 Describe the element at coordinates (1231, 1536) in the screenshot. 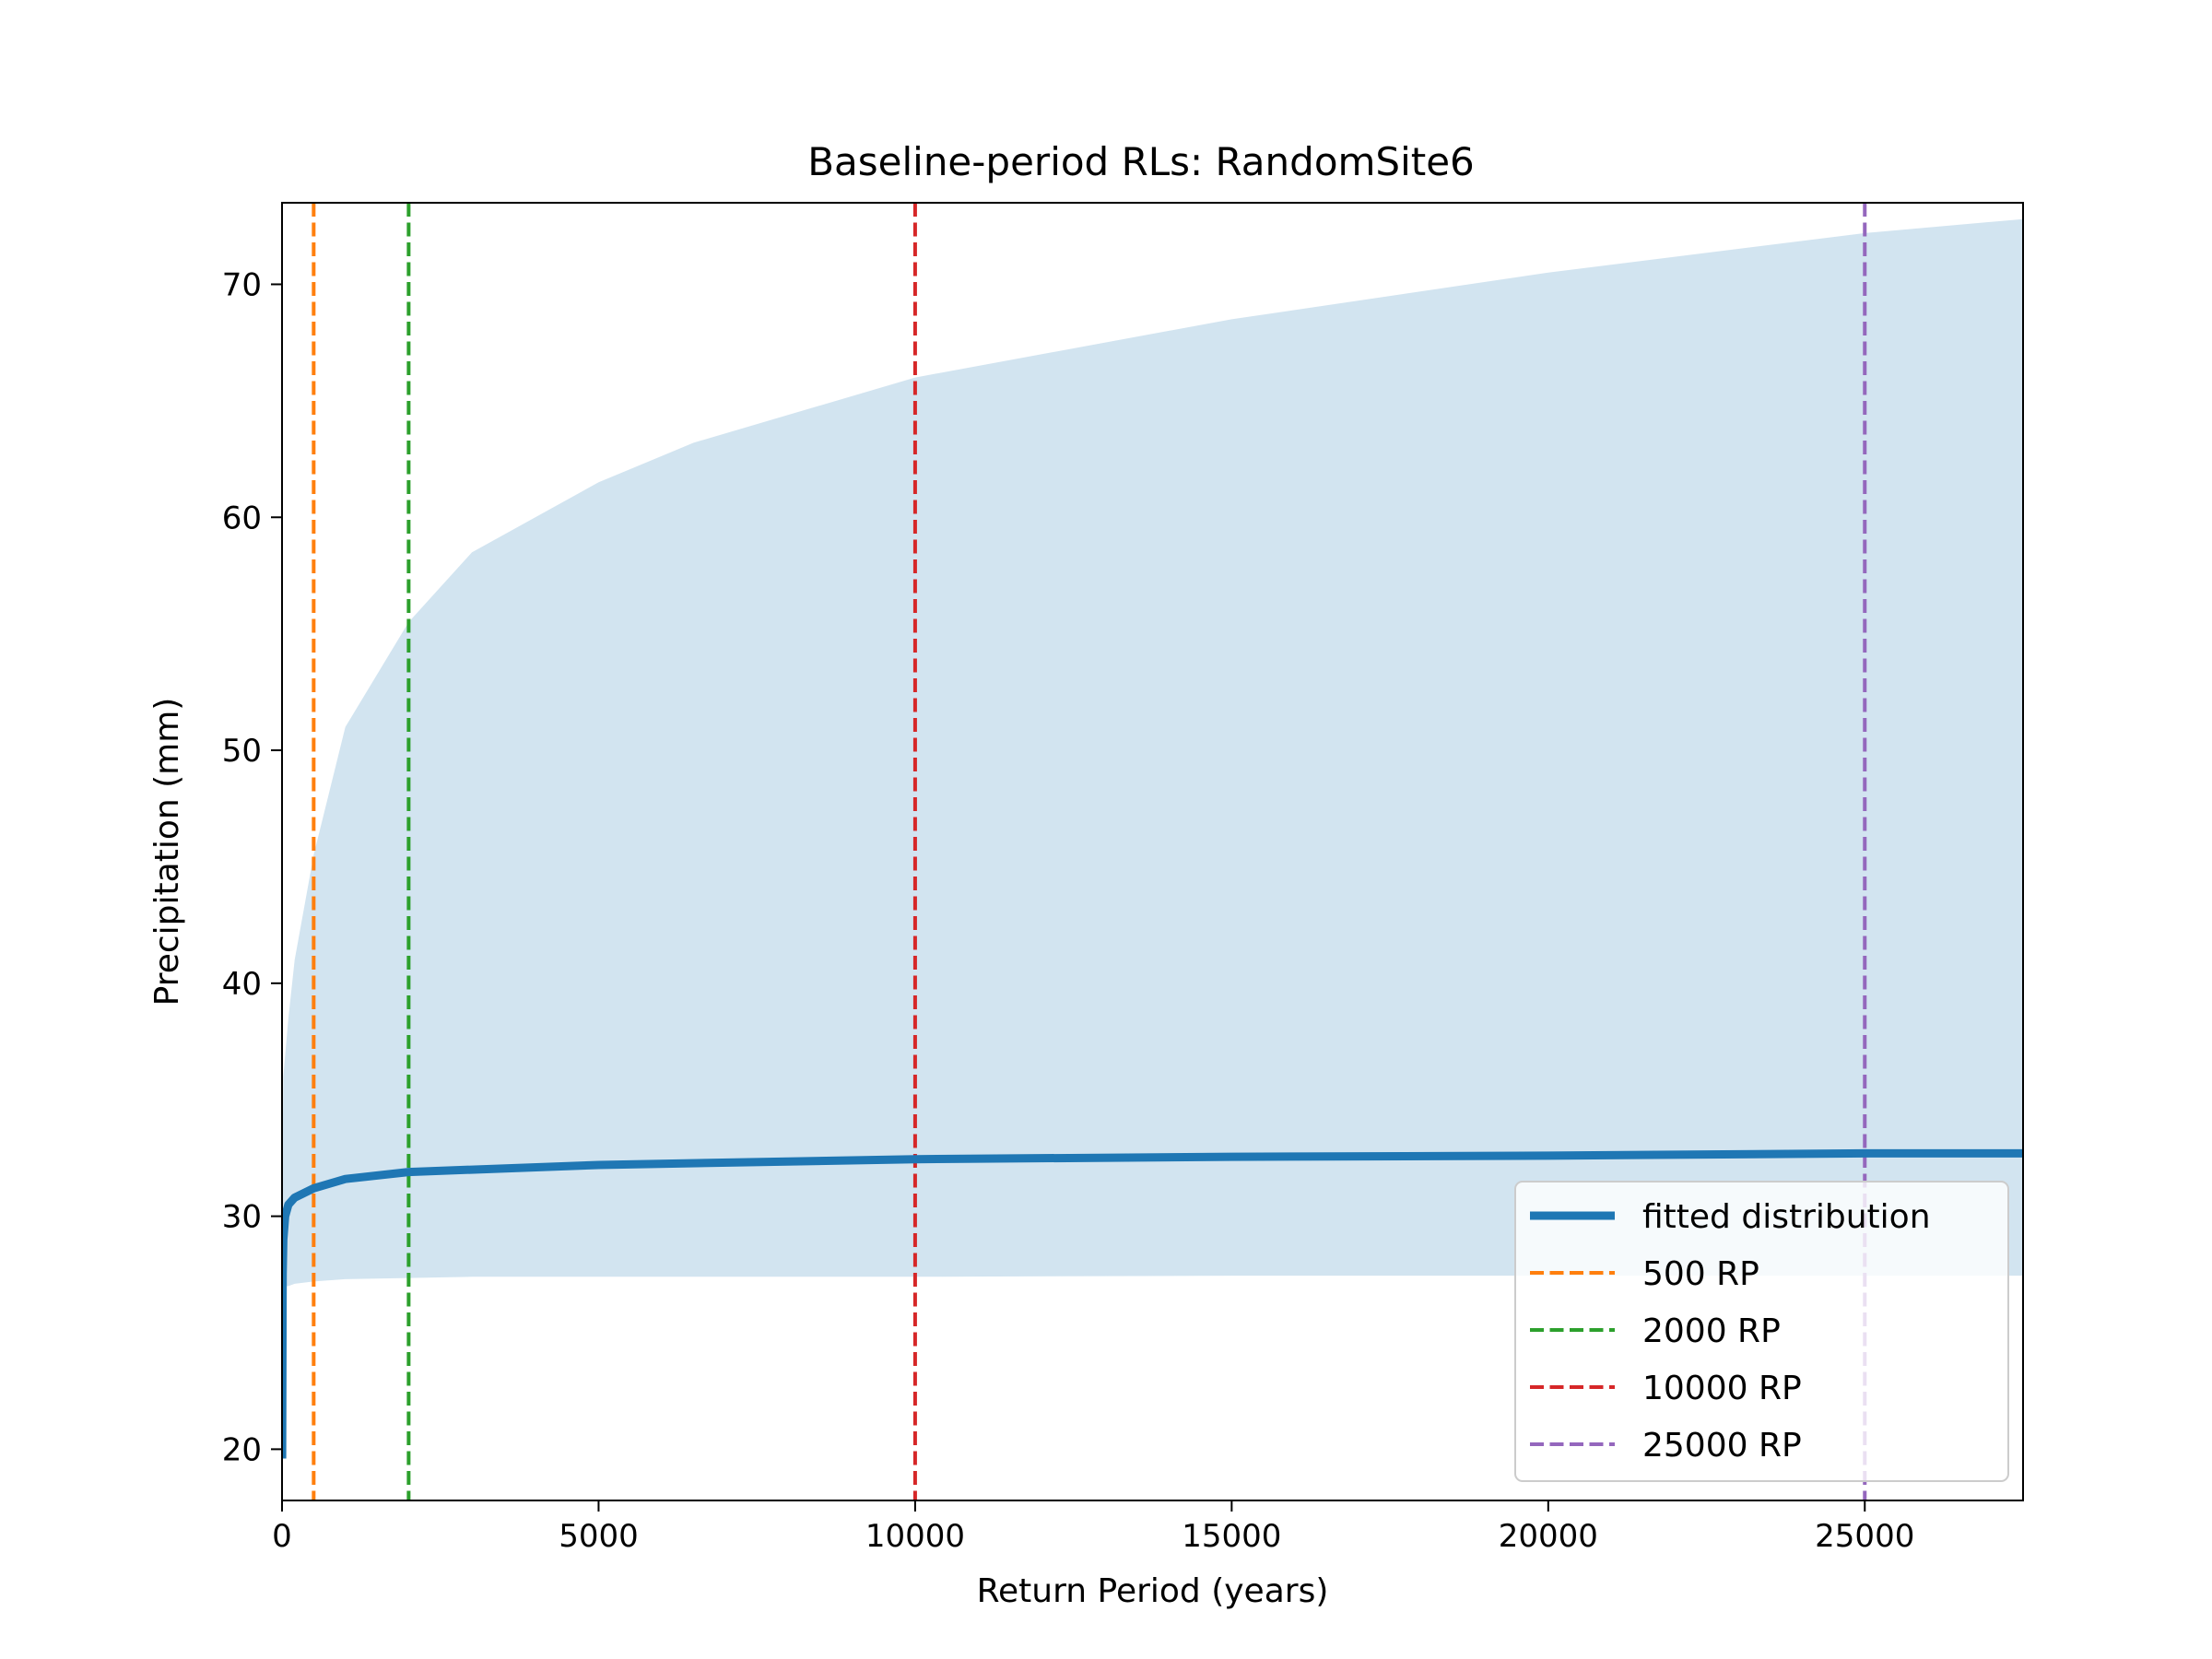

I see `x-tick-label: 15000` at that location.